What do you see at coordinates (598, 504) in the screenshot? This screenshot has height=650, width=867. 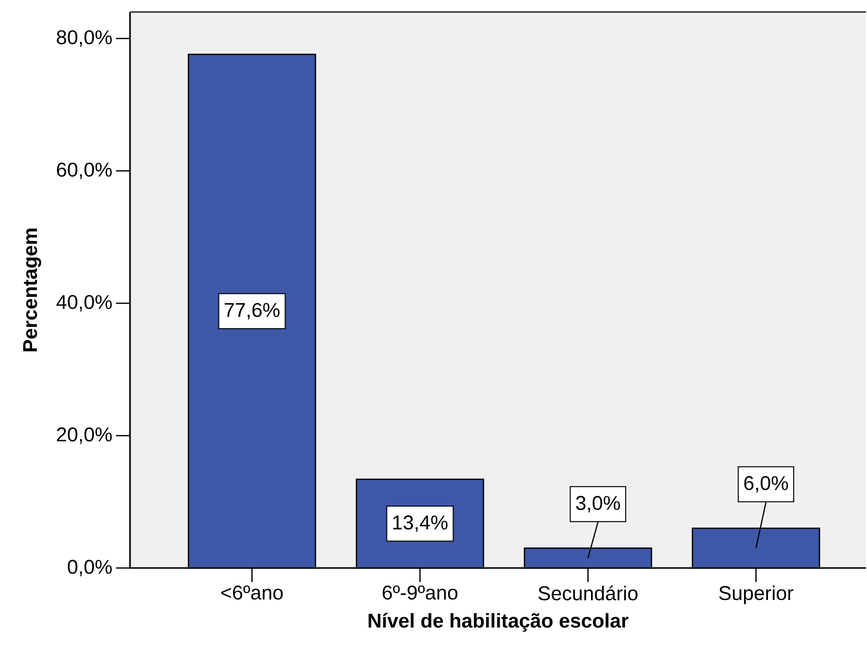 I see `data-label: 3,0%` at bounding box center [598, 504].